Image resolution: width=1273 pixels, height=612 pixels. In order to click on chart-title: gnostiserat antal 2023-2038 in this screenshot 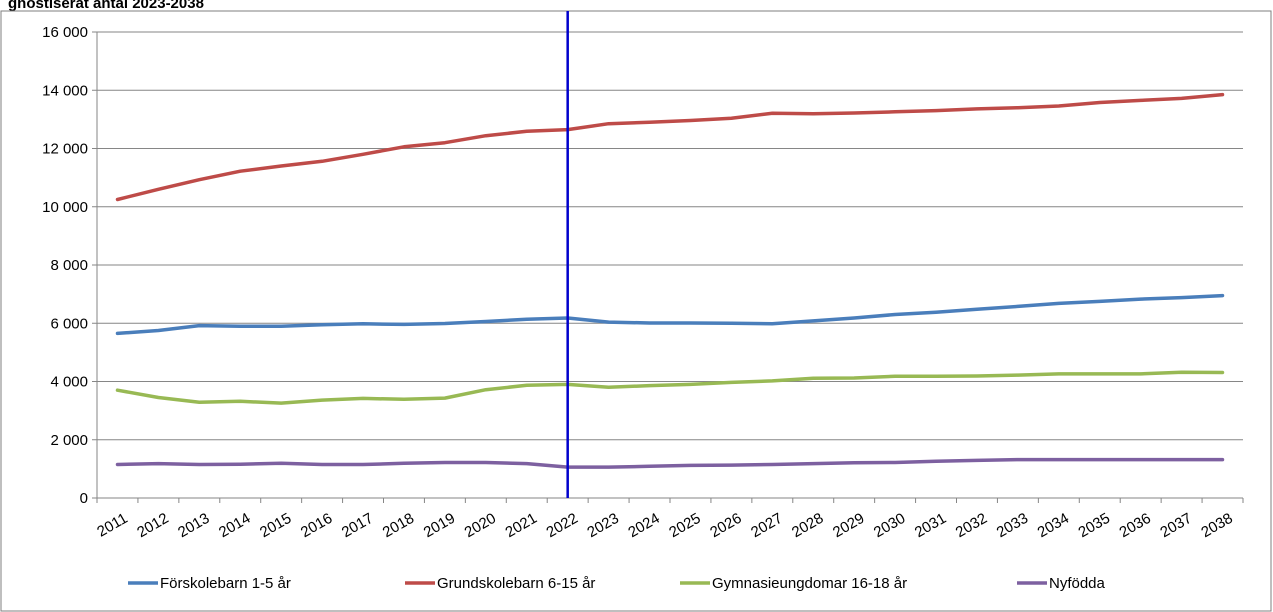, I will do `click(106, 6)`.